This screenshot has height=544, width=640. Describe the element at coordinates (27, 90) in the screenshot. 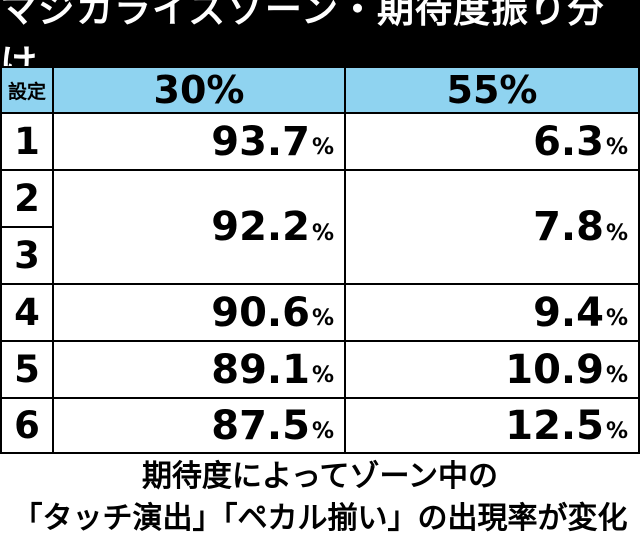

I see `header-setting: 設定` at that location.